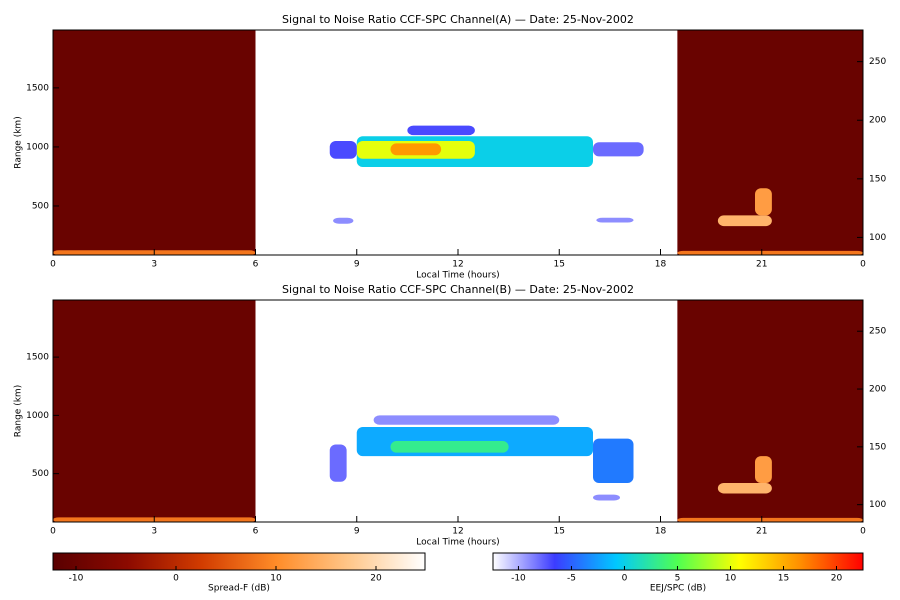 This screenshot has width=900, height=600. I want to click on colorbar-tick-label: 5, so click(678, 579).